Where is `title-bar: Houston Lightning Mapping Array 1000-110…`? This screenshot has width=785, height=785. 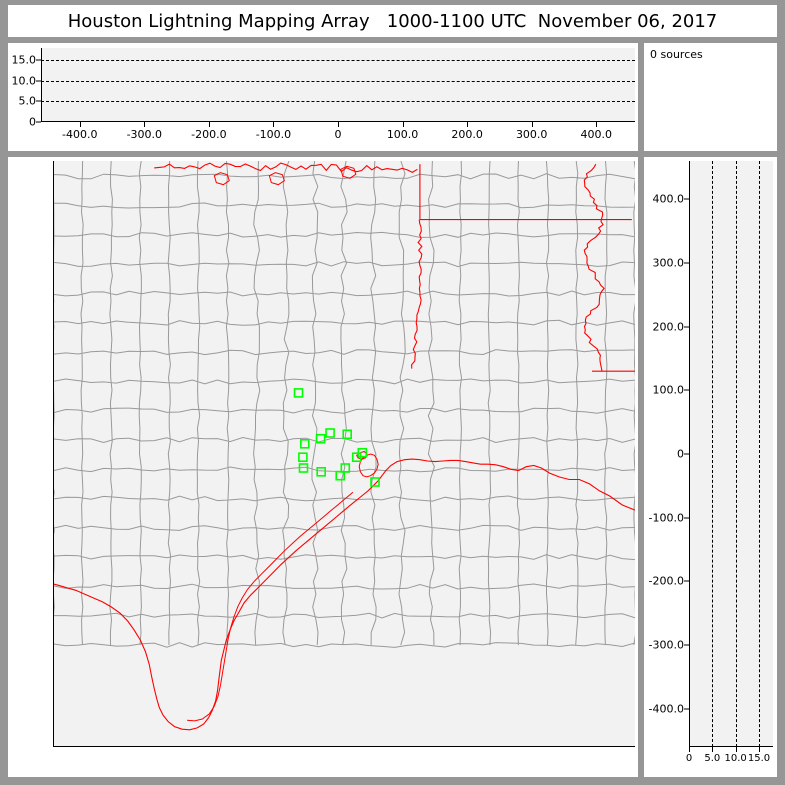
title-bar: Houston Lightning Mapping Array 1000-110… is located at coordinates (392, 21).